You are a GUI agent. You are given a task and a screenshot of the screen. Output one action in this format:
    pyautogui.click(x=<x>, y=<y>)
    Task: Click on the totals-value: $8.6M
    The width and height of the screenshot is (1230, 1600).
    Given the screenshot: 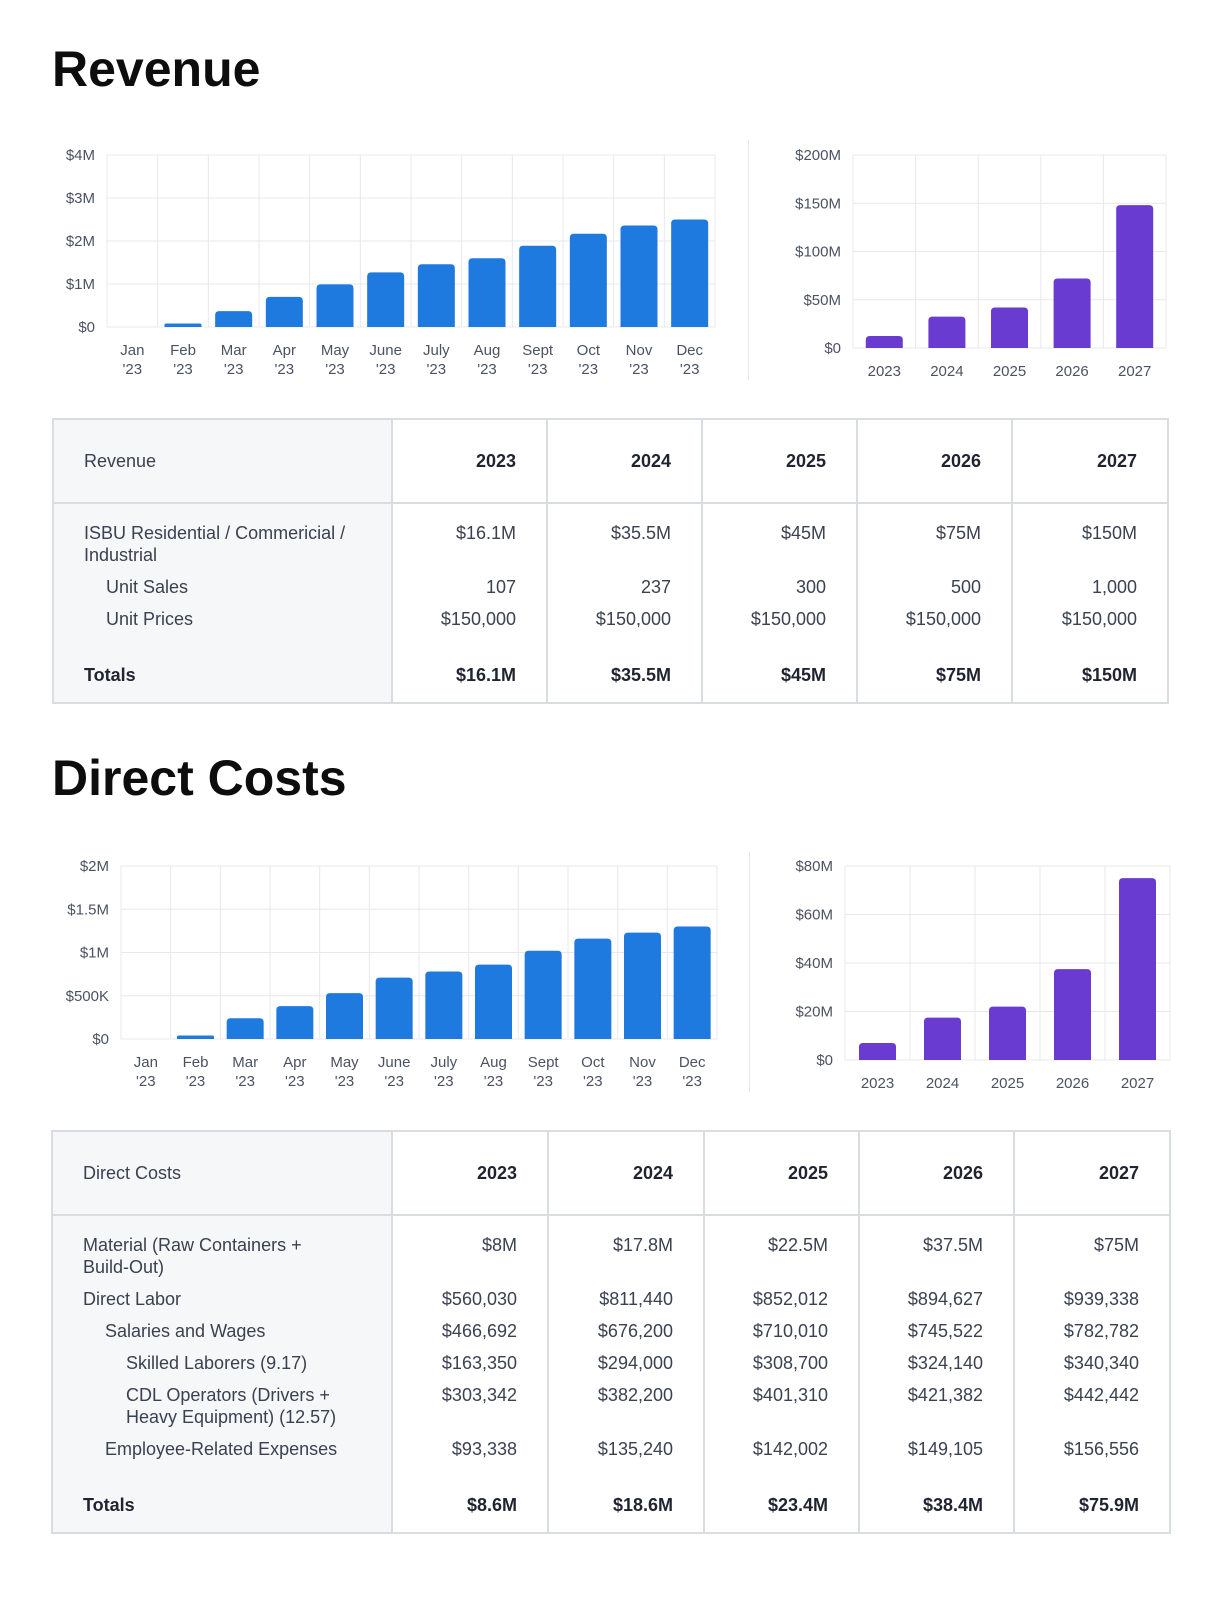 What is the action you would take?
    pyautogui.click(x=491, y=1505)
    